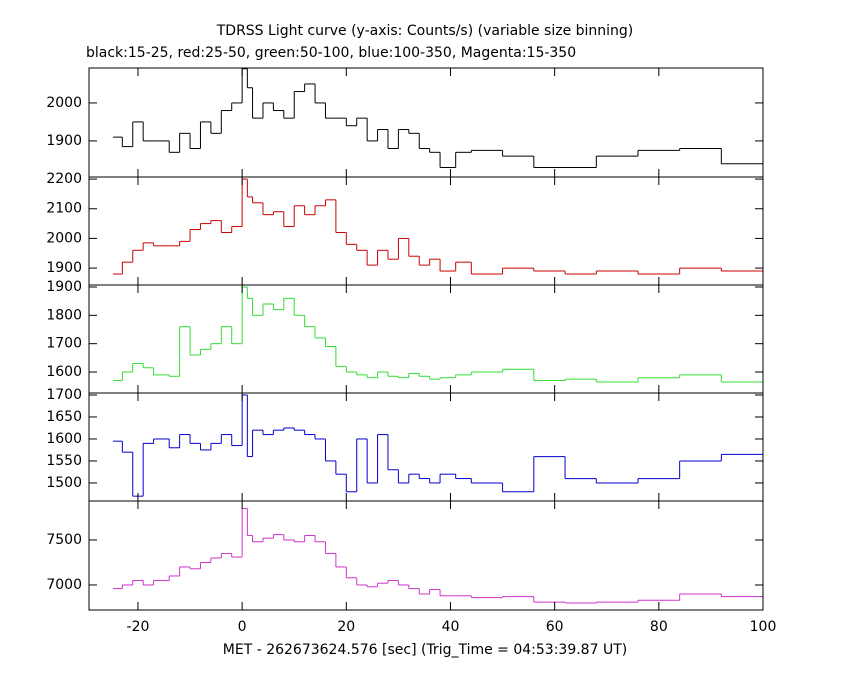 This screenshot has height=680, width=850. What do you see at coordinates (64, 461) in the screenshot?
I see `y-tick-label: 1550` at bounding box center [64, 461].